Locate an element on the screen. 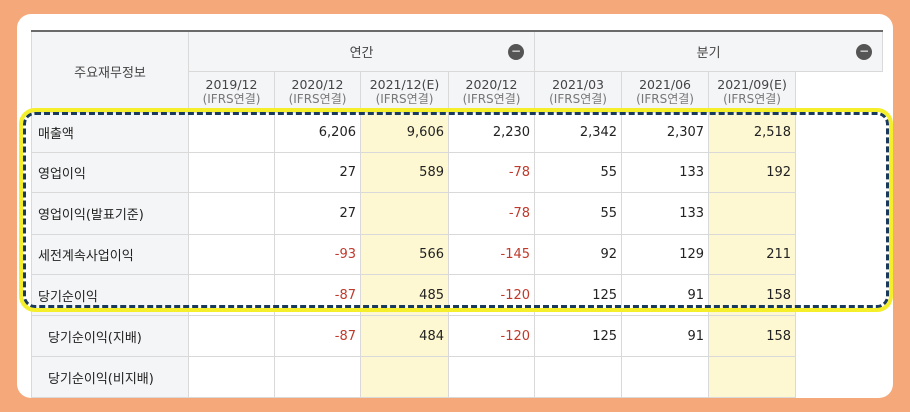 The width and height of the screenshot is (910, 412). row-label: 영업이익(발표기준) is located at coordinates (110, 213).